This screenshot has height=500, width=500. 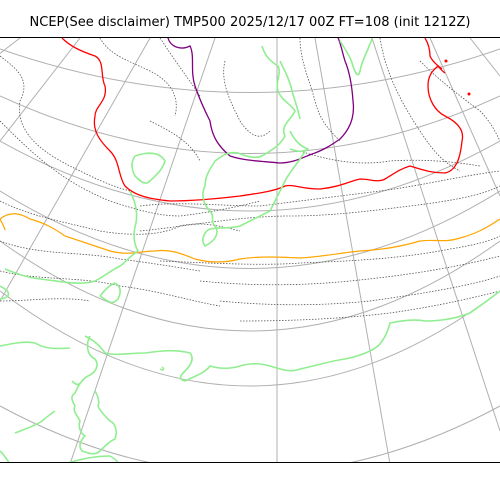 I want to click on isotherm-orange, so click(x=250, y=238).